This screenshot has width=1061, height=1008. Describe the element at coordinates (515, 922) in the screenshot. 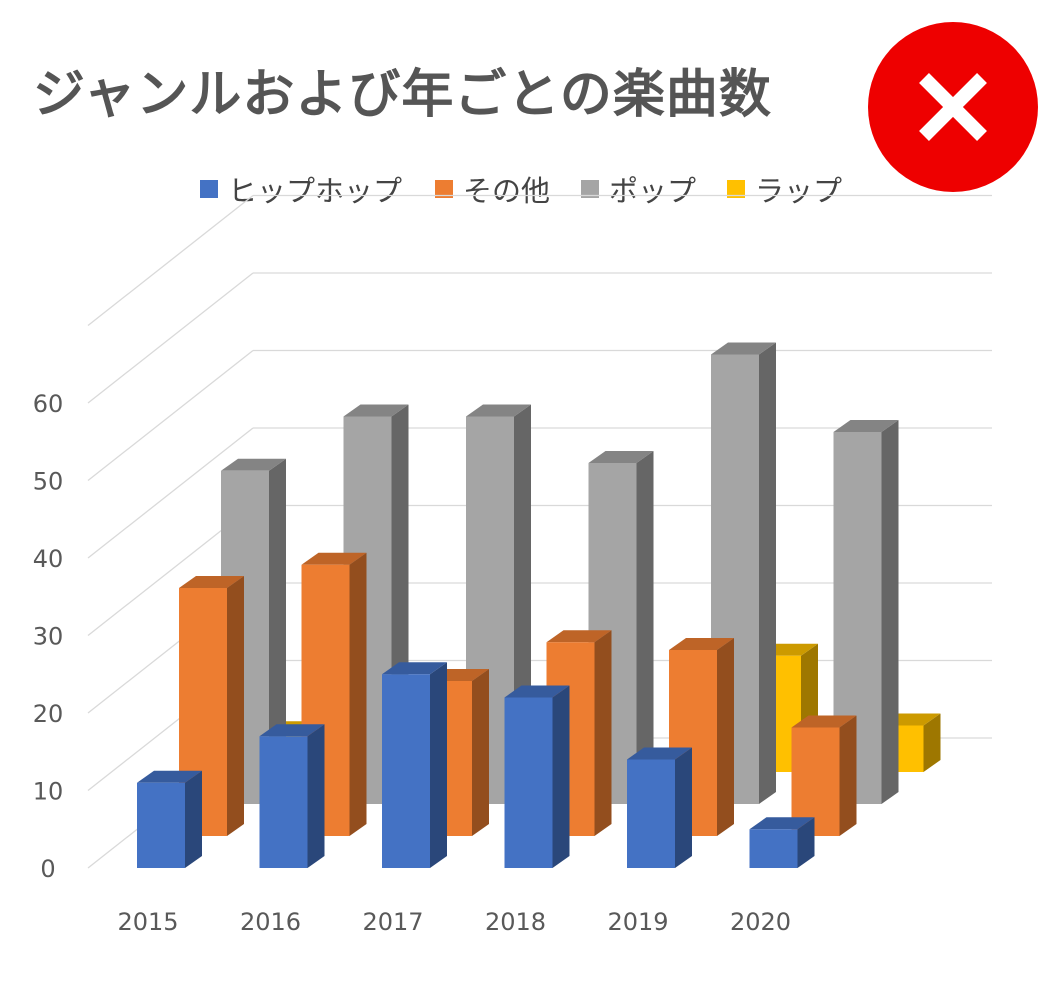

I see `x-tick-label: 2018` at that location.